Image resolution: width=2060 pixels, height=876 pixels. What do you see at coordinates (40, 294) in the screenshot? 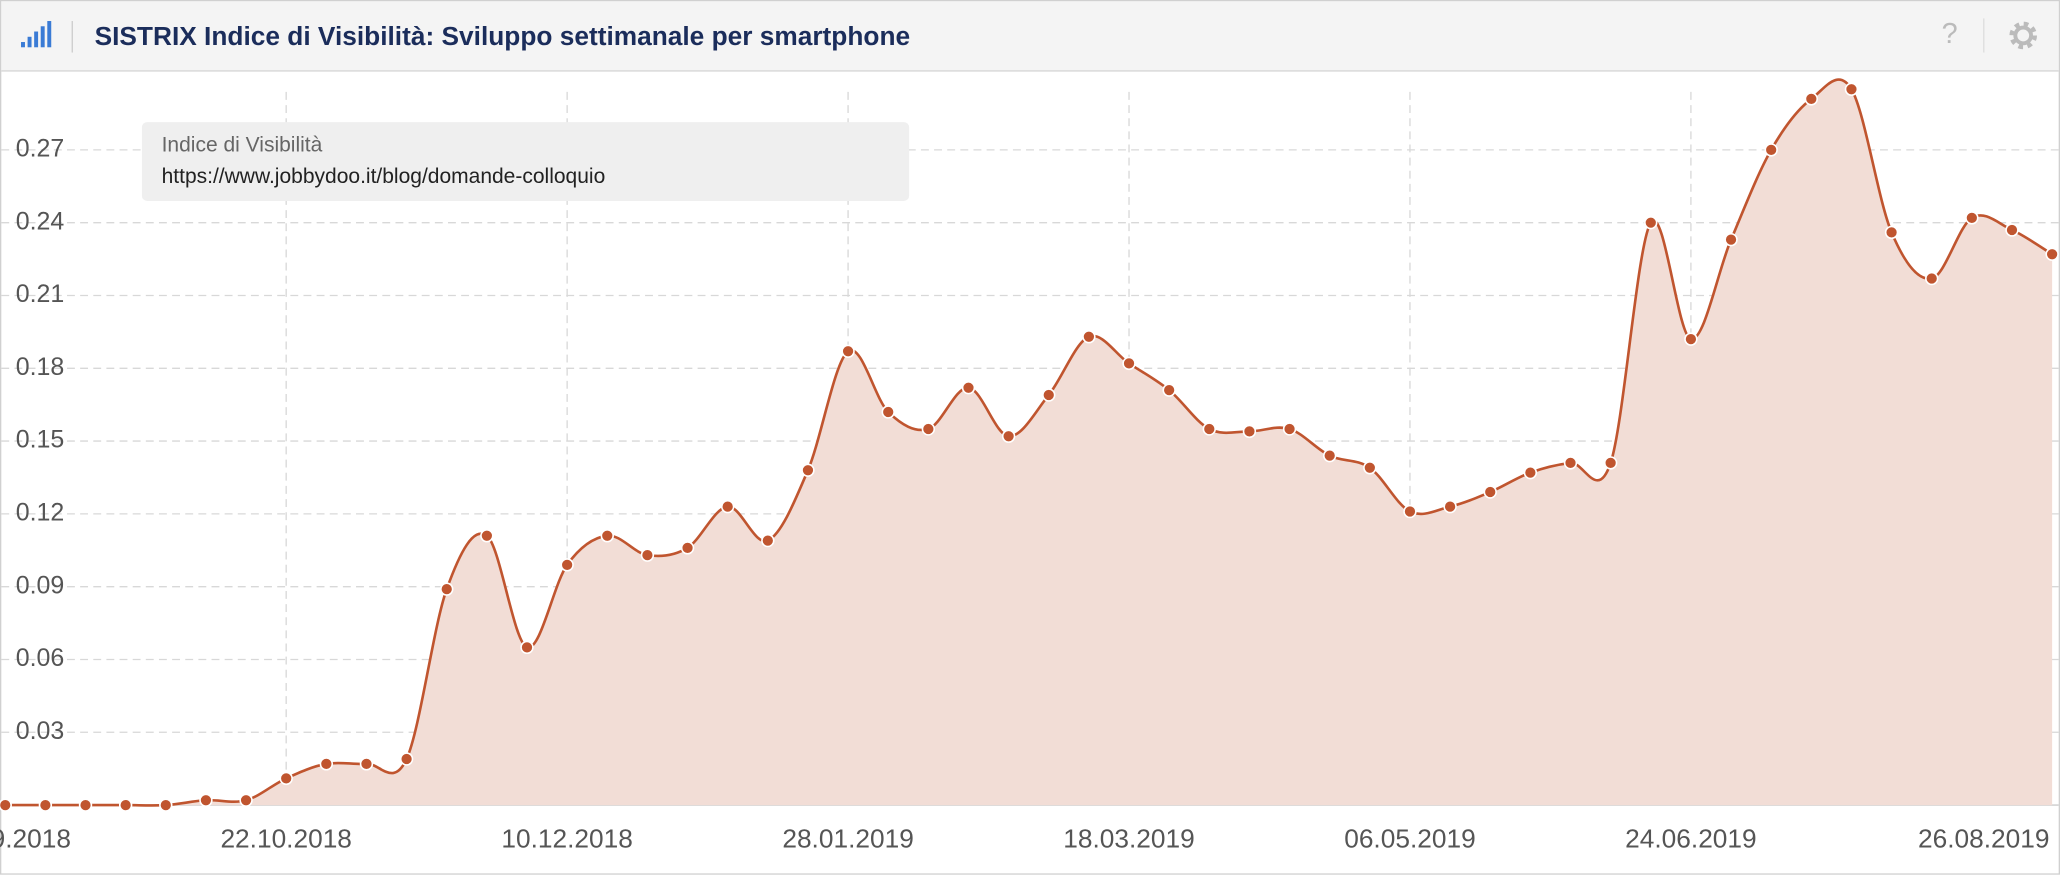
I see `y-tick-label: 0.21` at bounding box center [40, 294].